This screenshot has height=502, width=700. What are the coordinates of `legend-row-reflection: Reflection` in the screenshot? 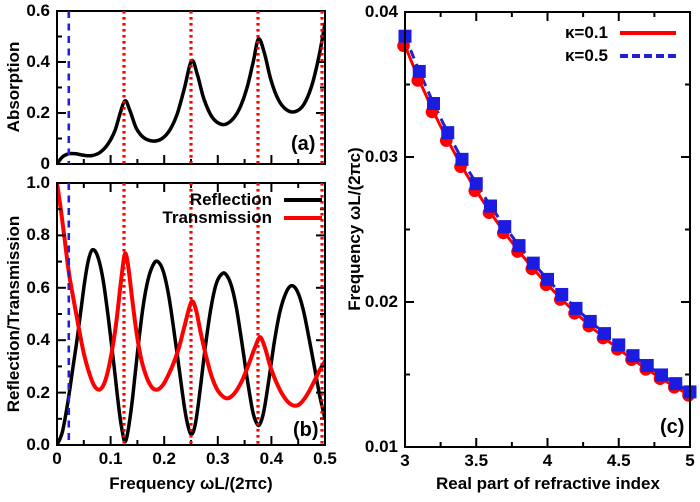 It's located at (232, 199).